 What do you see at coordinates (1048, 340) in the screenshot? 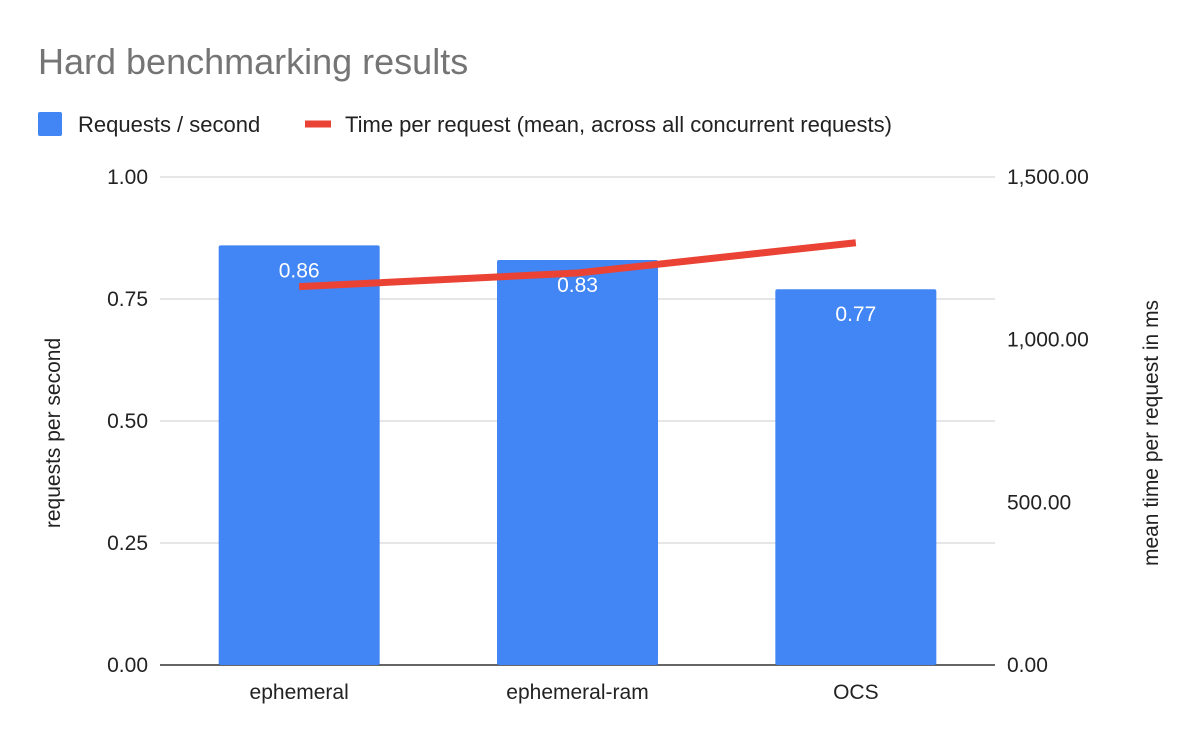
I see `y2-tick-label: 1,000.00` at bounding box center [1048, 340].